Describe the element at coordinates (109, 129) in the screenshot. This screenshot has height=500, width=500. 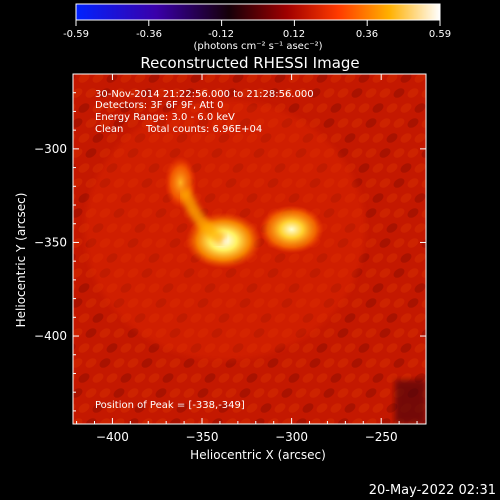
I see `info-method: Clean` at that location.